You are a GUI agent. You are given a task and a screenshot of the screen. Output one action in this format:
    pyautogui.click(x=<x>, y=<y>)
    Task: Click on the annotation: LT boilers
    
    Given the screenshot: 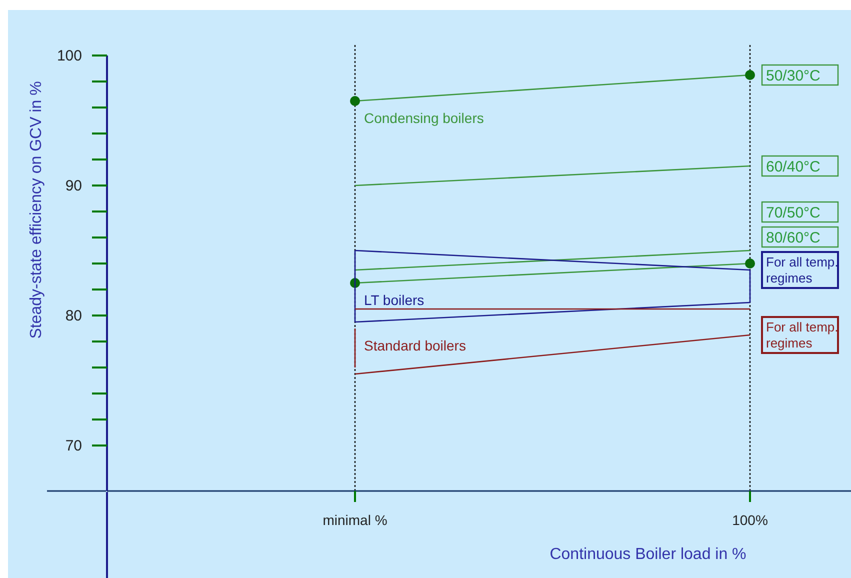 What is the action you would take?
    pyautogui.click(x=394, y=300)
    